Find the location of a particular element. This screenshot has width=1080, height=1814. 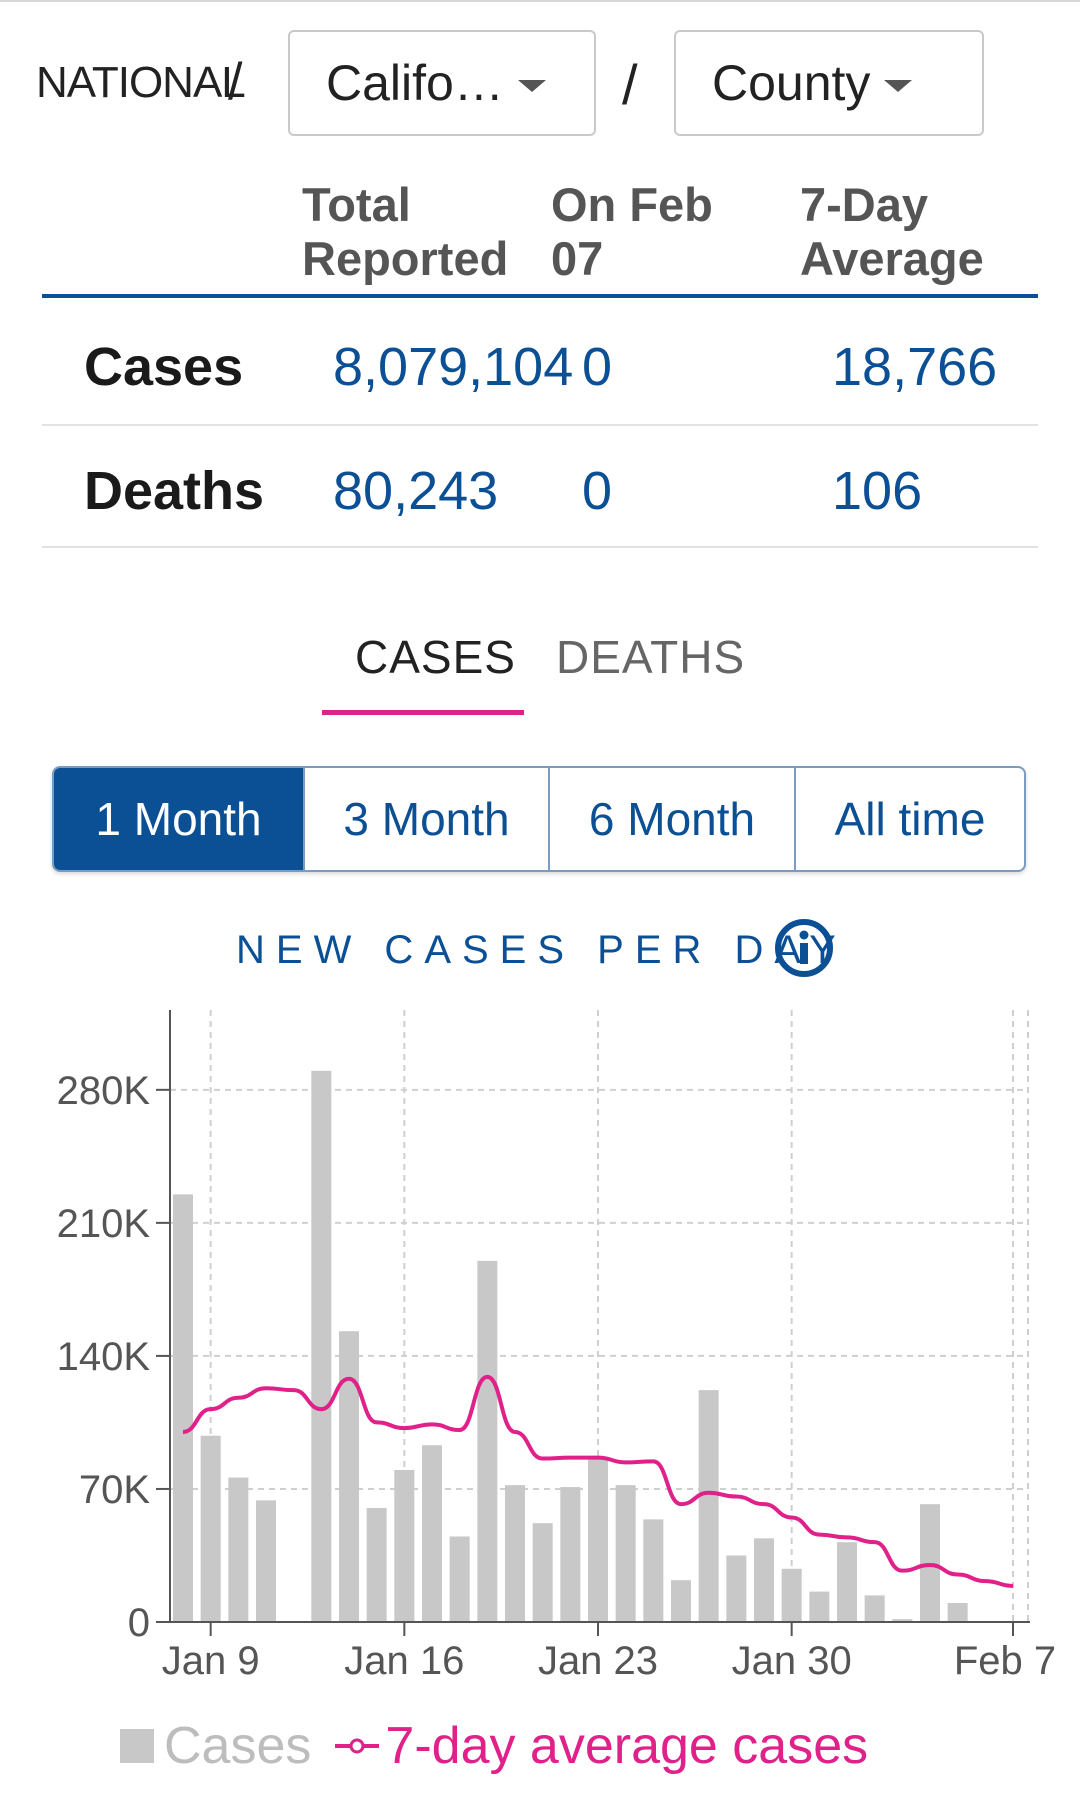

legend-cases-label: Cases is located at coordinates (238, 1746).